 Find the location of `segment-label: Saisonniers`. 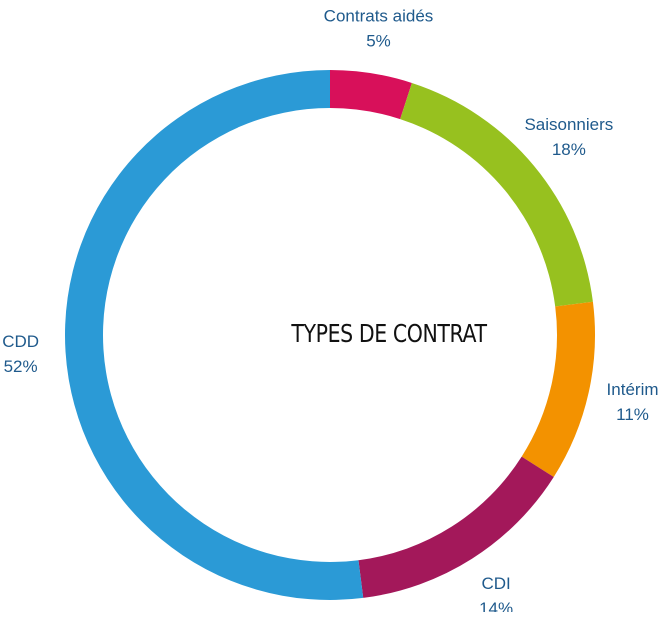

segment-label: Saisonniers is located at coordinates (568, 124).